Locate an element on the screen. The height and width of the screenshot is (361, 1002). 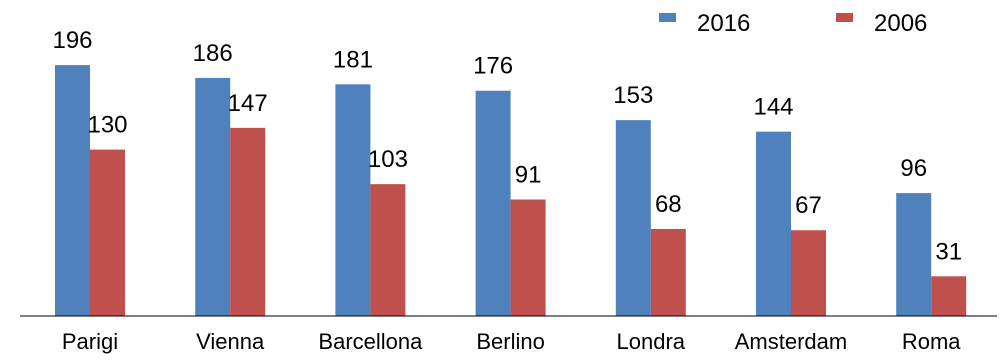
data-label-2016-barcellona: 181 is located at coordinates (353, 59).